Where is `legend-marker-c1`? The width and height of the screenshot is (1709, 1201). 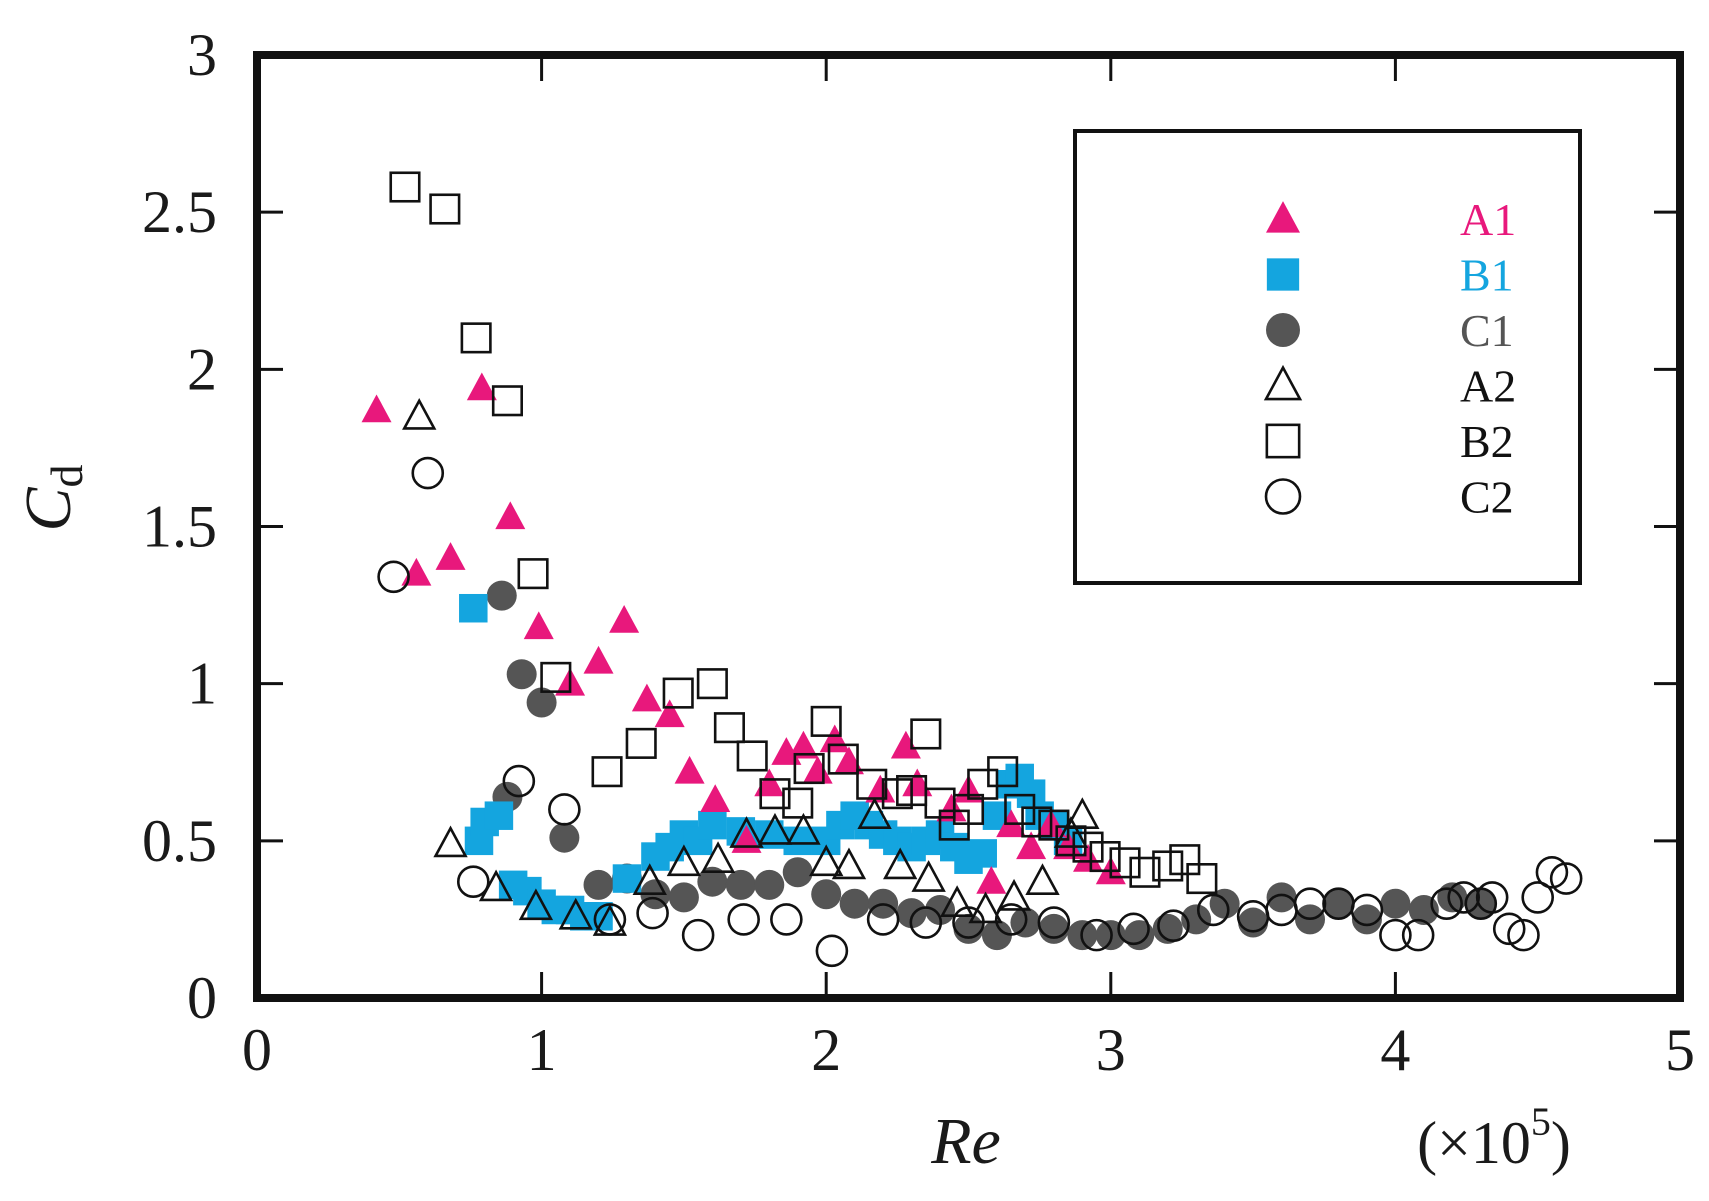 legend-marker-c1 is located at coordinates (1283, 330).